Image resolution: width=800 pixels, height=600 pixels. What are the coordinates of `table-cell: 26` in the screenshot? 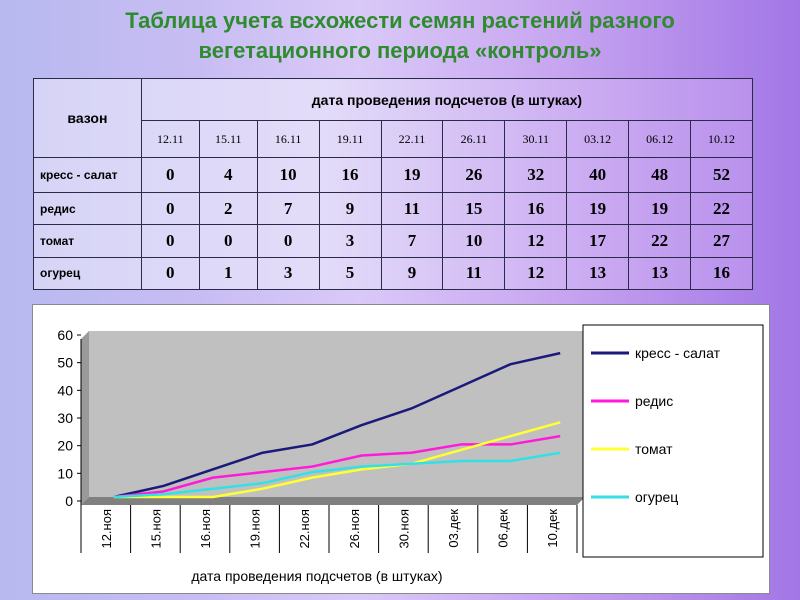 It's located at (474, 175).